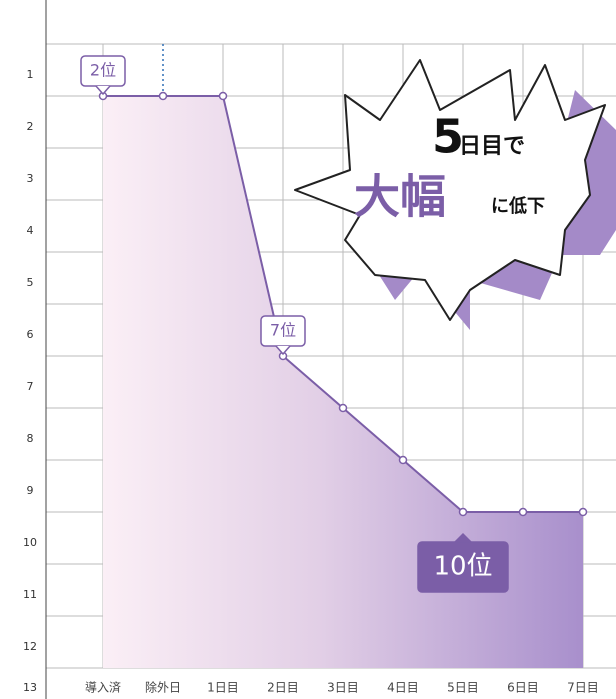  I want to click on y-tick-label: 6, so click(30, 334).